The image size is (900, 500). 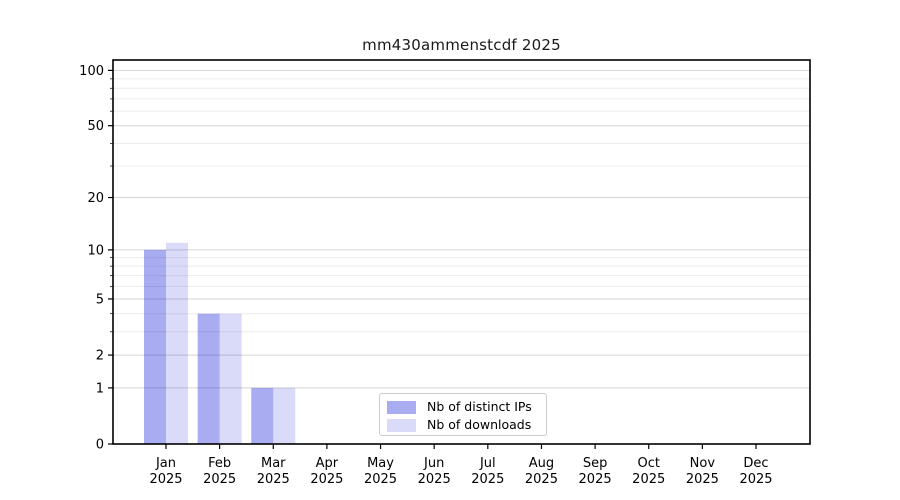 I want to click on legend-swatch-downloads, so click(x=401, y=425).